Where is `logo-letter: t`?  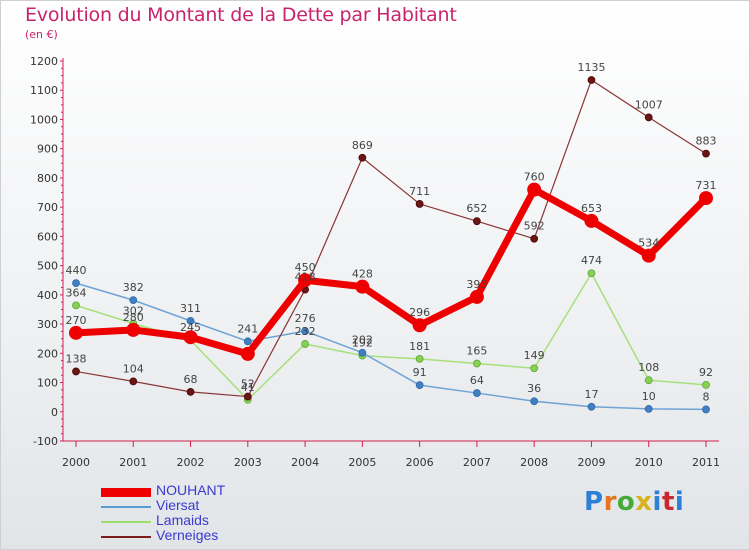
logo-letter: t is located at coordinates (668, 502).